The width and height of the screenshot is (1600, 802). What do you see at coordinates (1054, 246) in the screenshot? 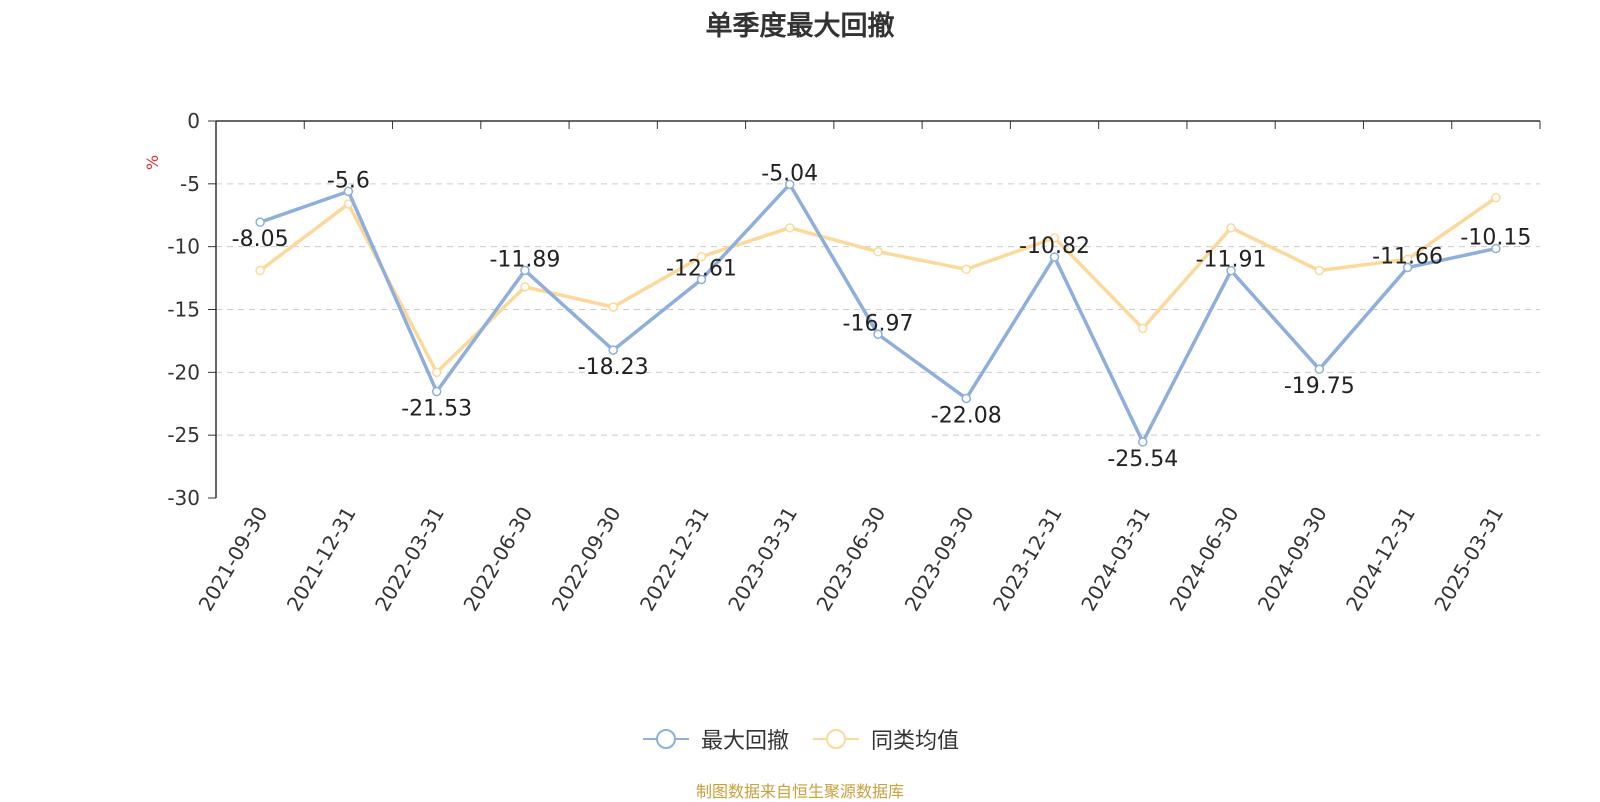
I see `data-label: -10.82` at bounding box center [1054, 246].